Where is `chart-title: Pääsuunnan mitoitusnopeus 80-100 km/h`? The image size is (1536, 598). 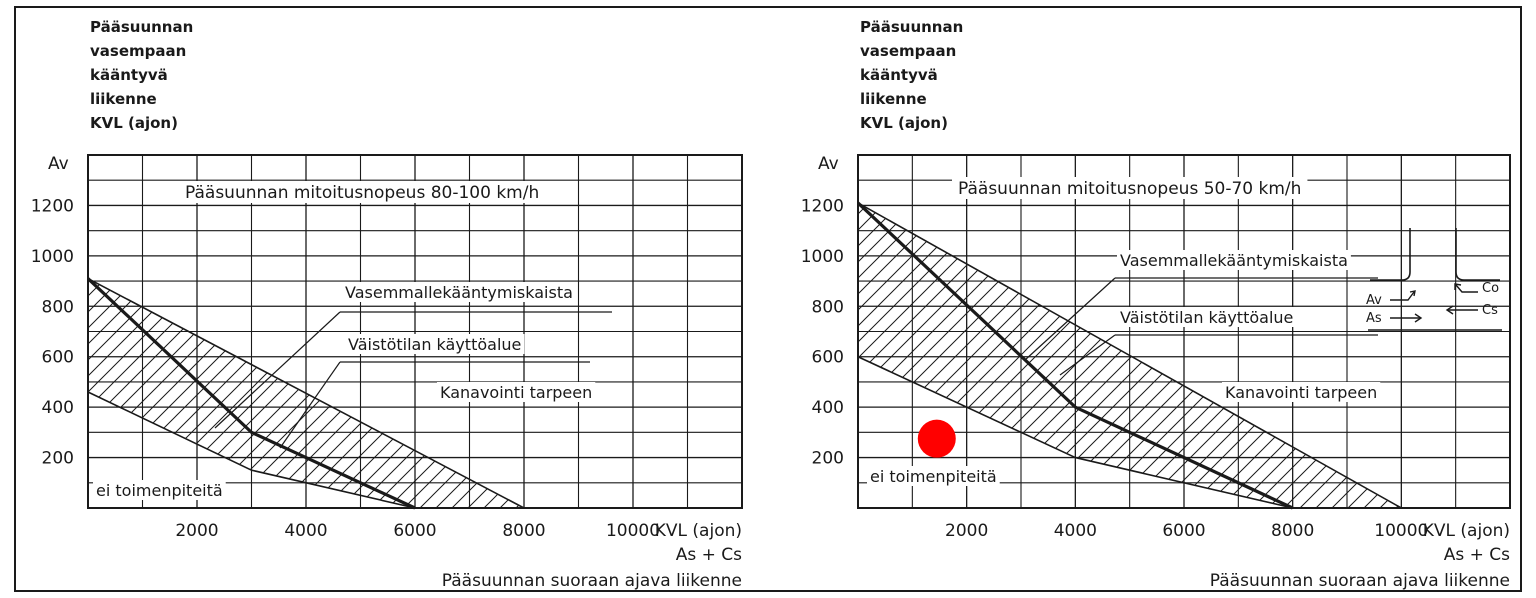
chart-title: Pääsuunnan mitoitusnopeus 80-100 km/h is located at coordinates (362, 193).